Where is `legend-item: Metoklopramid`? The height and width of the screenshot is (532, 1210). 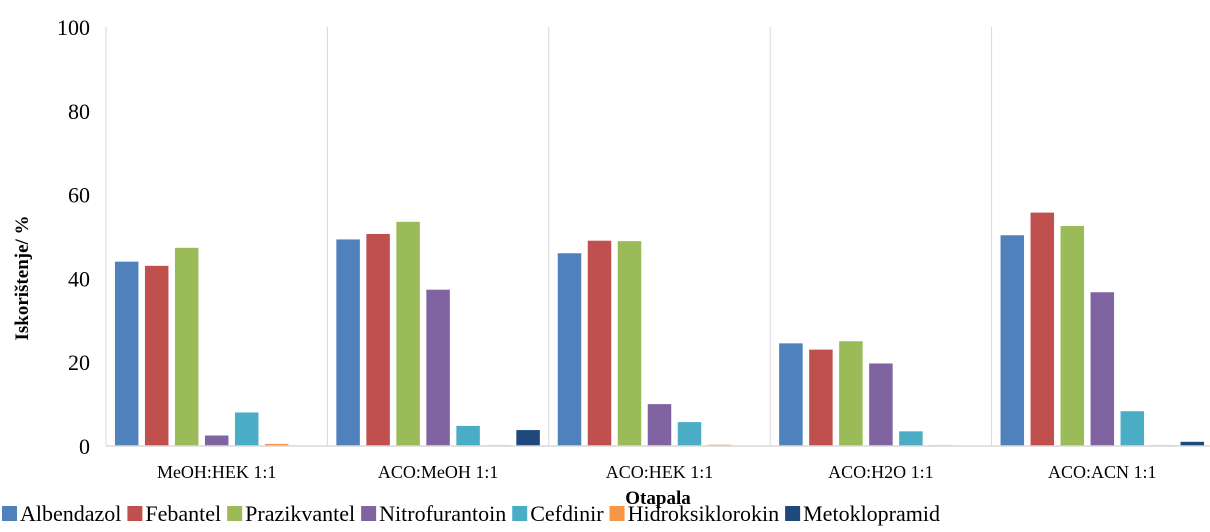
legend-item: Metoklopramid is located at coordinates (862, 513).